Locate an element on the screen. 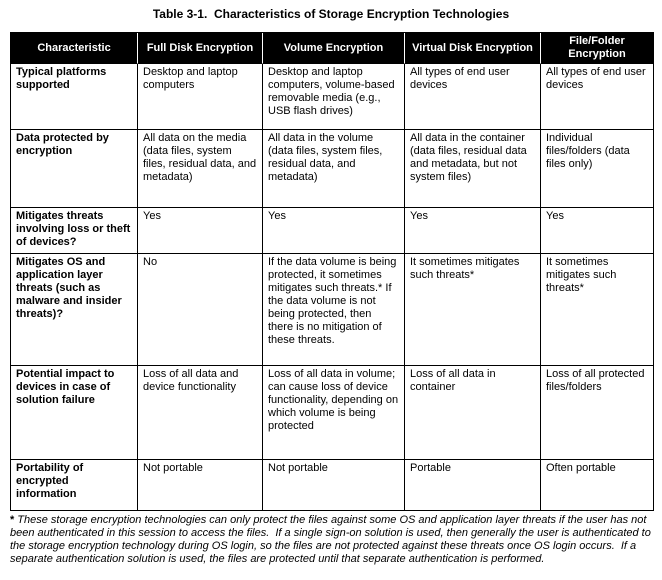 This screenshot has width=662, height=580. table-cell: Desktop and laptop computers is located at coordinates (200, 97).